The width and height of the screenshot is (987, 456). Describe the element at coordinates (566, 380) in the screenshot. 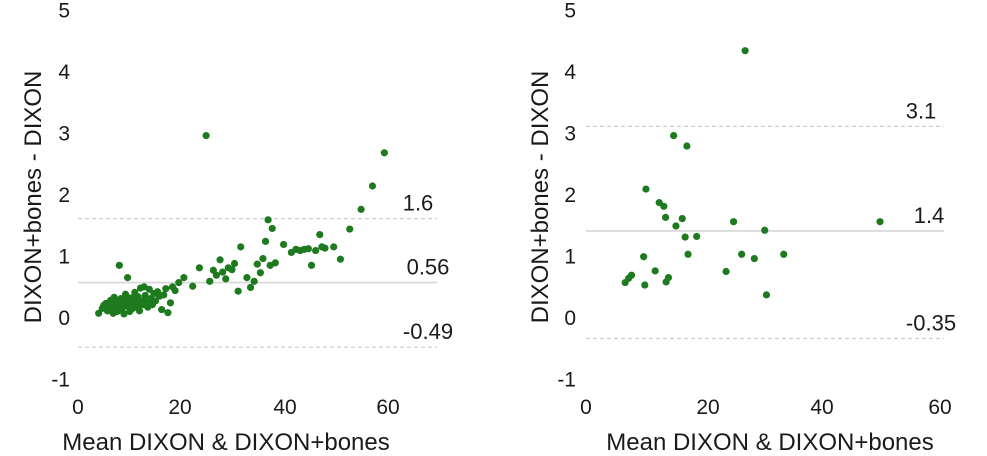

I see `right-y-tick-label: -1` at that location.